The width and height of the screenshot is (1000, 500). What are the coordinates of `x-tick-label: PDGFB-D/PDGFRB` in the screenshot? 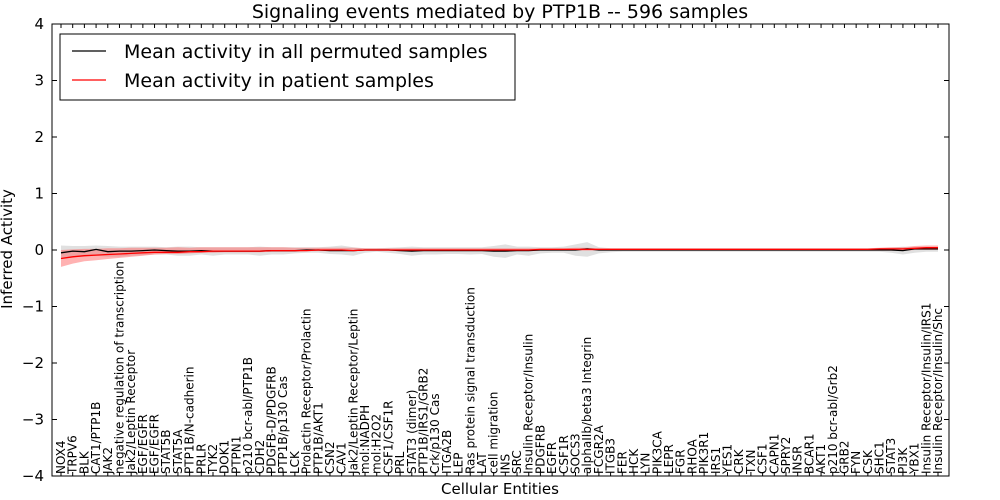 It's located at (272, 420).